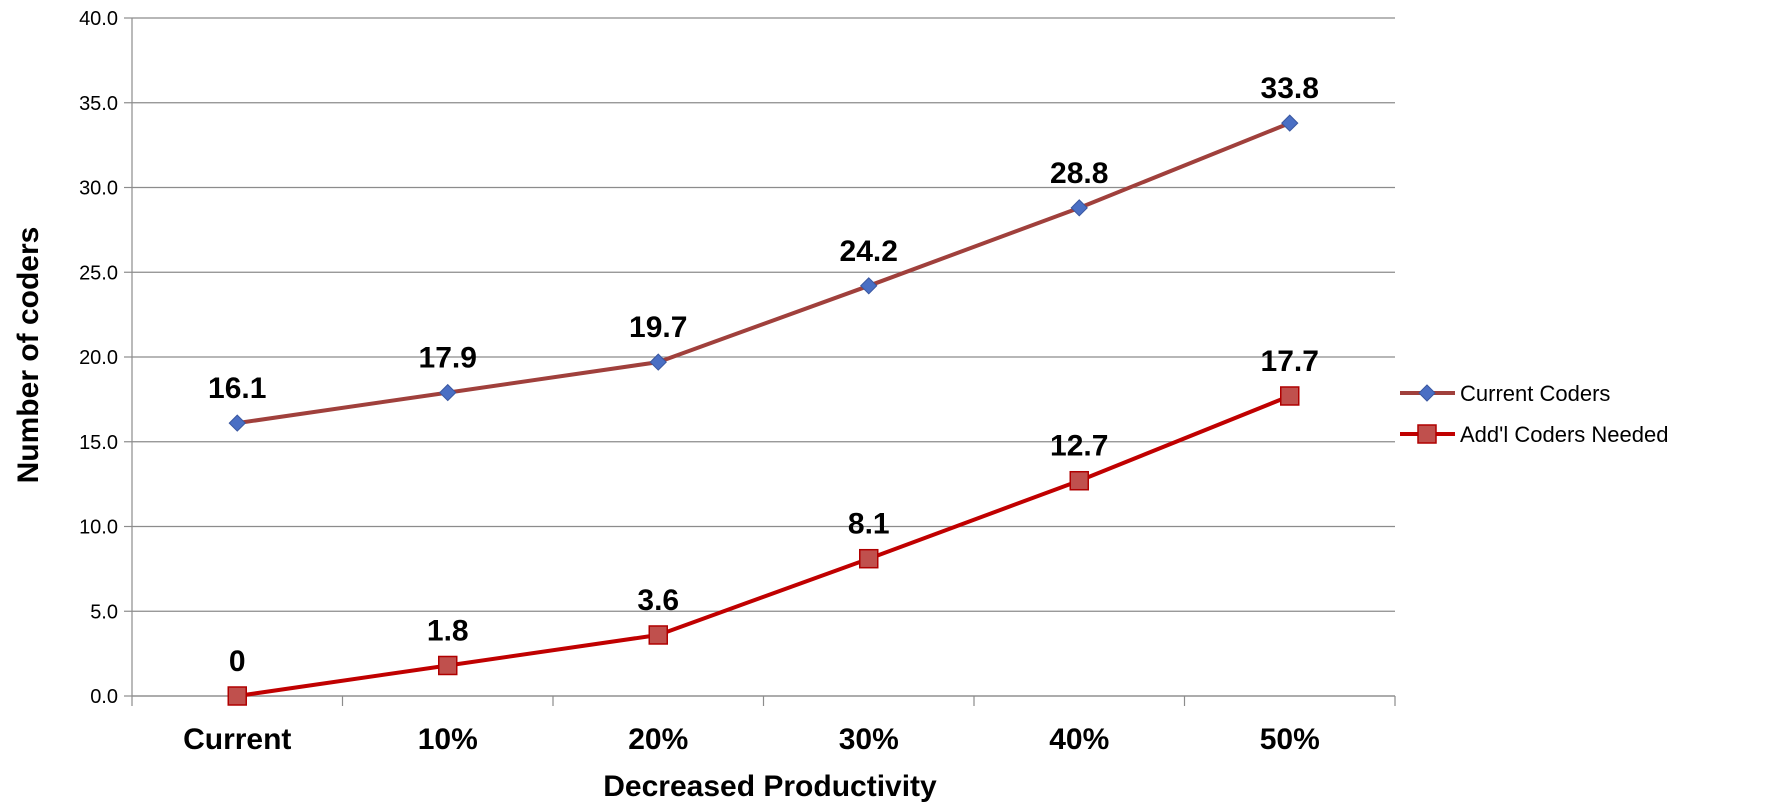  What do you see at coordinates (104, 612) in the screenshot?
I see `y-tick-label: 5.0` at bounding box center [104, 612].